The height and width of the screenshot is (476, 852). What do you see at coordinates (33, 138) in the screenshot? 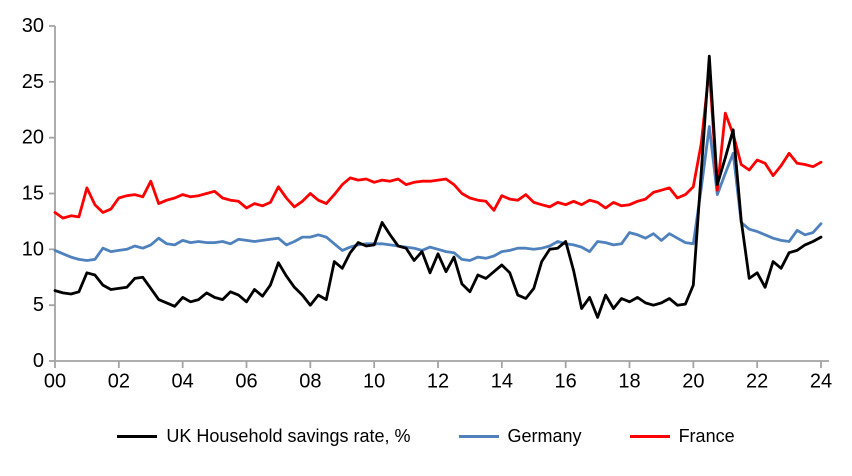
I see `y-tick-label: 20` at bounding box center [33, 138].